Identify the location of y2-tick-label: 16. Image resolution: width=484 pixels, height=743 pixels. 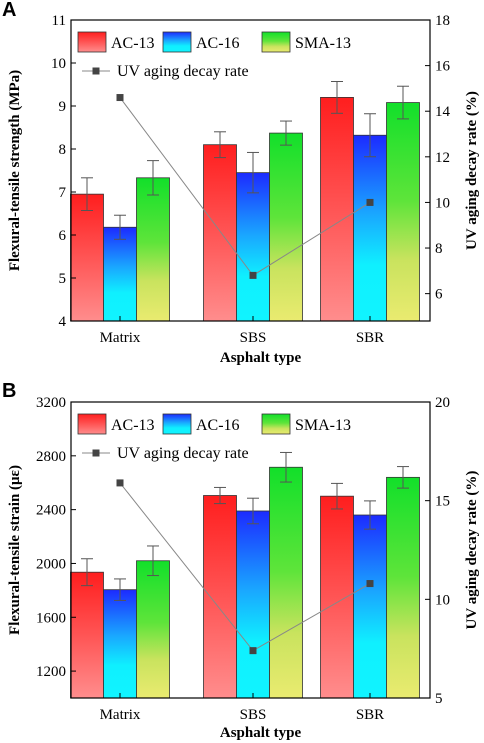
(443, 67).